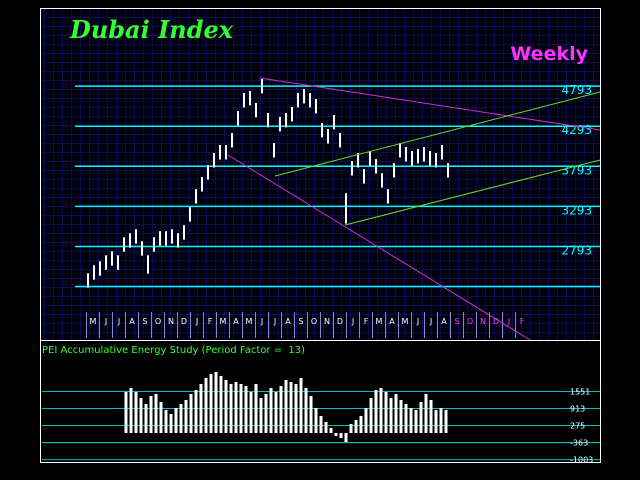  What do you see at coordinates (577, 409) in the screenshot?
I see `y-tick-label: 913` at bounding box center [577, 409].